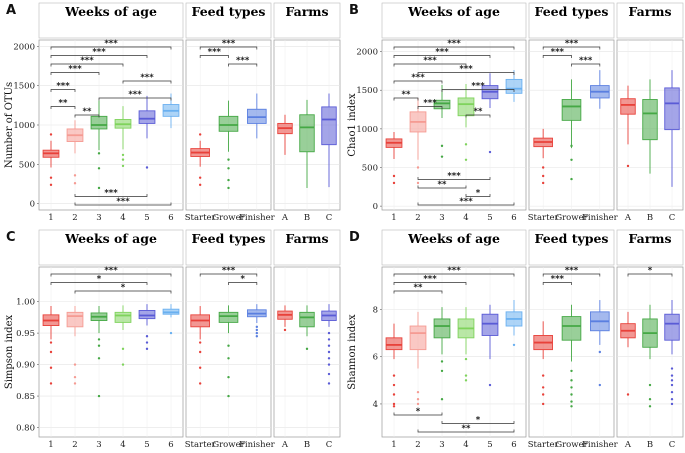  What do you see at coordinates (418, 414) in the screenshot?
I see `significance-bracket-bottom` at bounding box center [418, 414].